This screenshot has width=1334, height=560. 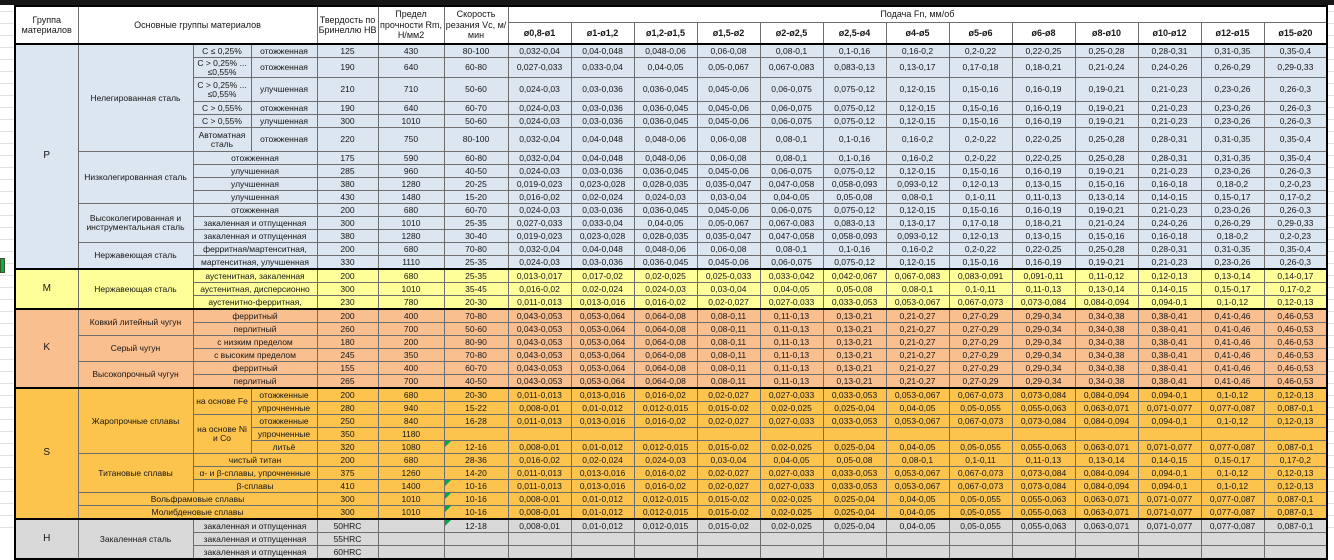 I want to click on feed-cell: 0,18-0,21, so click(x=1043, y=67).